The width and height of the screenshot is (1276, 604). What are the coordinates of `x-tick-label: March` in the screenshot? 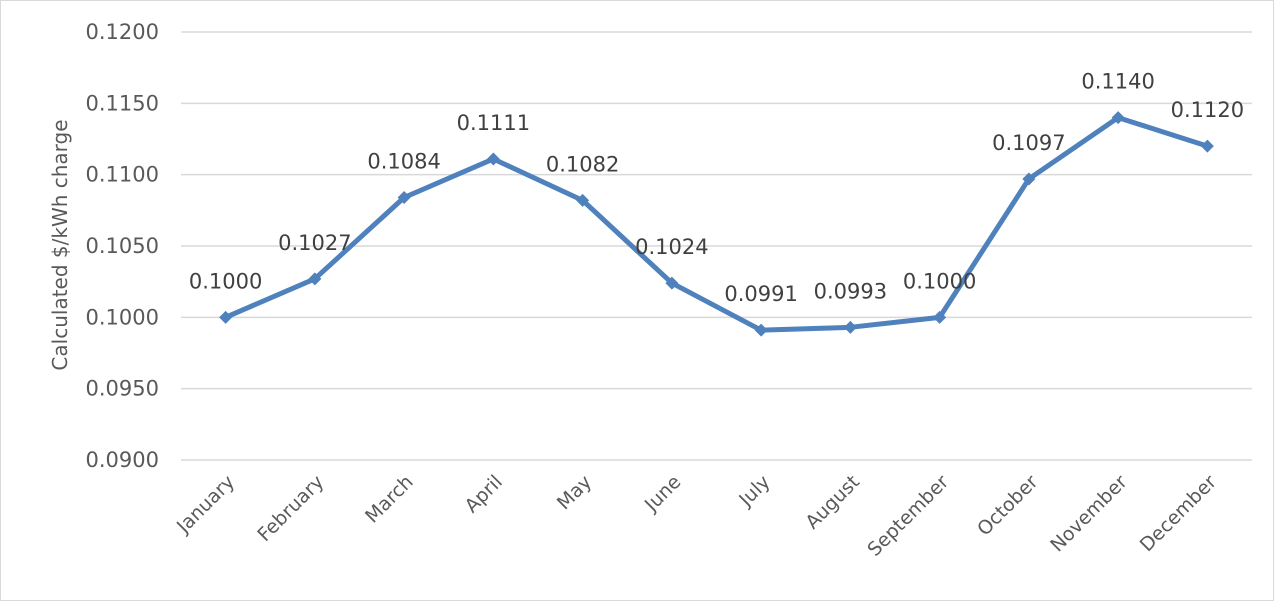 It's located at (389, 499).